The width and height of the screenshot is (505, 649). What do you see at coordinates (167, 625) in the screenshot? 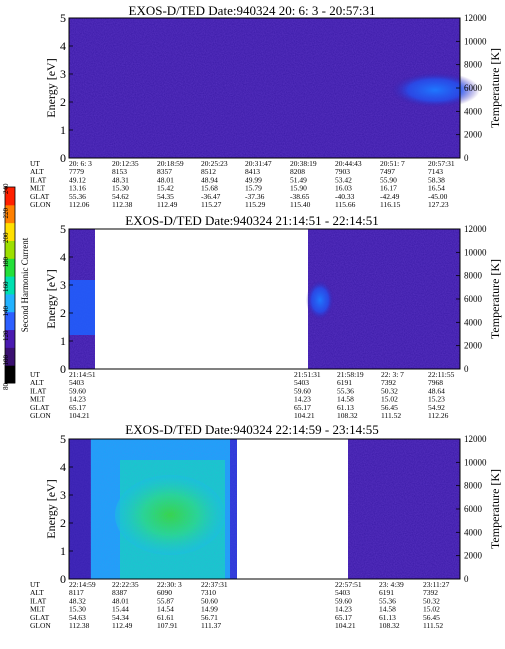
I see `orbit-cell: 107.91` at bounding box center [167, 625].